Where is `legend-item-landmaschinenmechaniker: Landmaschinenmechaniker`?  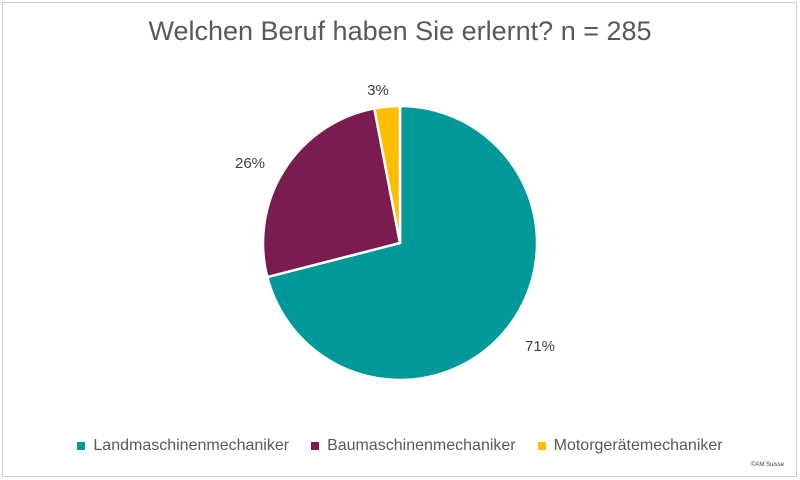 legend-item-landmaschinenmechaniker: Landmaschinenmechaniker is located at coordinates (183, 446).